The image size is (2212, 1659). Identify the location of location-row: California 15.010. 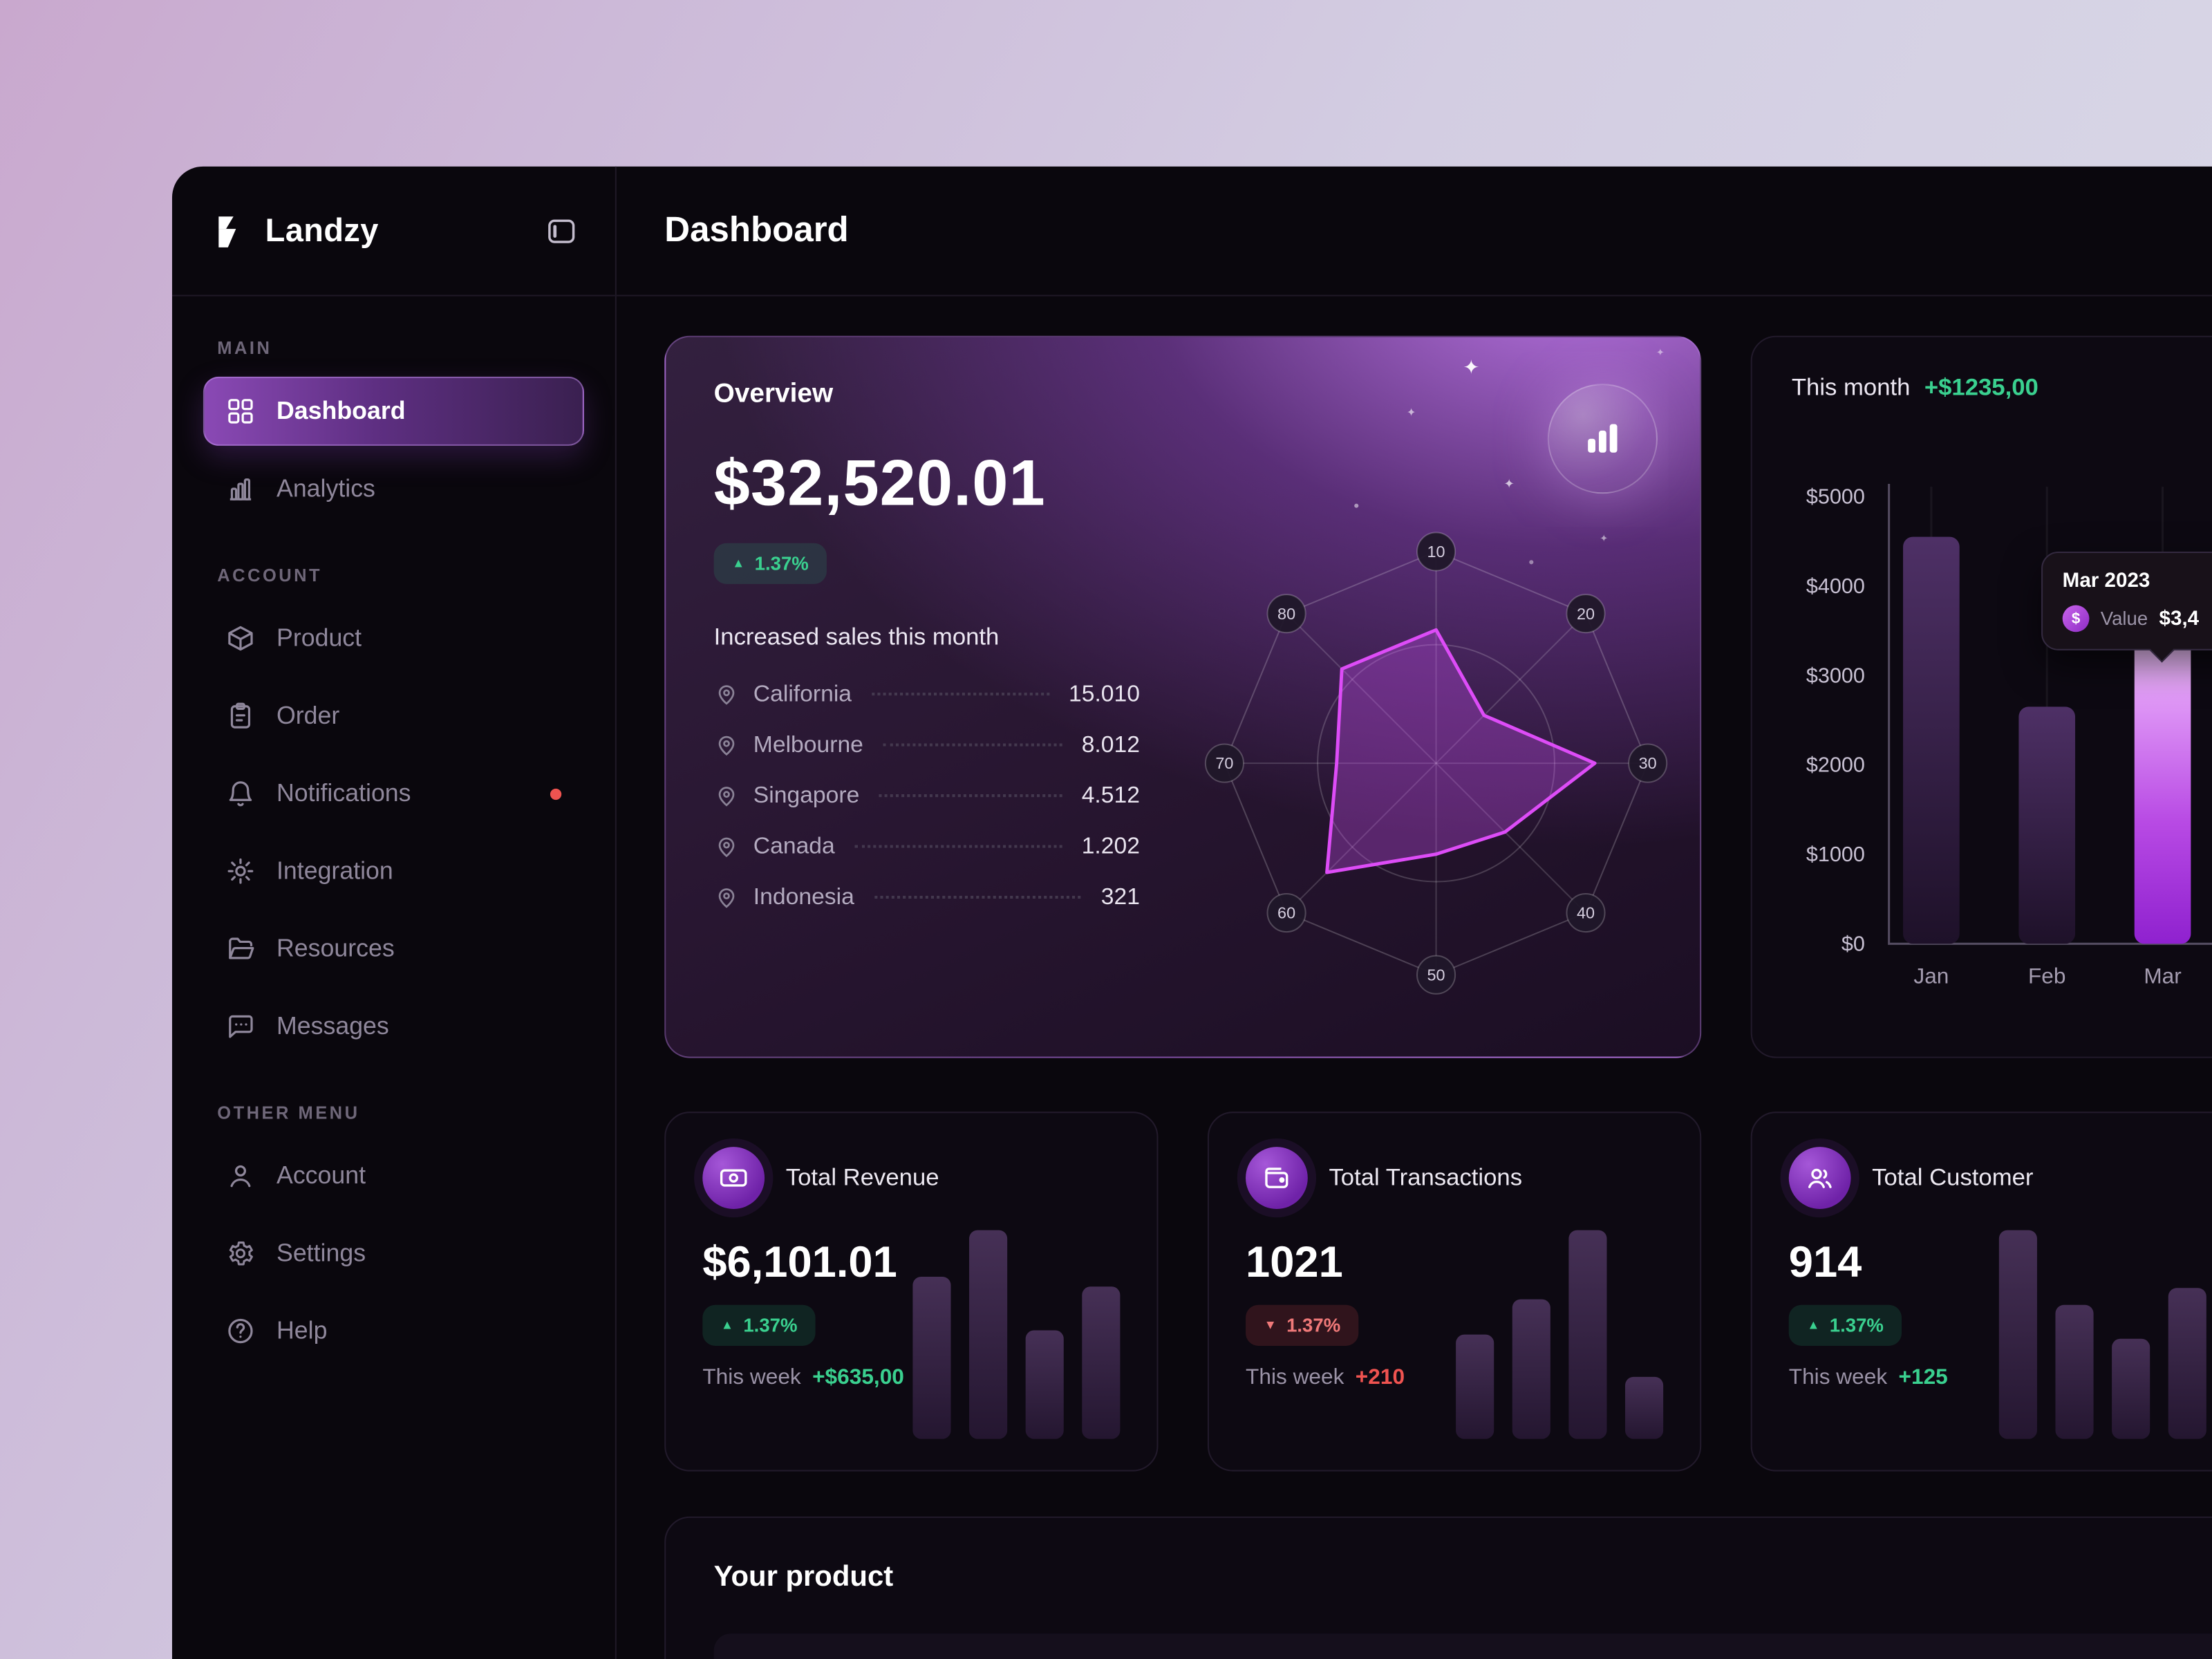
(927, 693).